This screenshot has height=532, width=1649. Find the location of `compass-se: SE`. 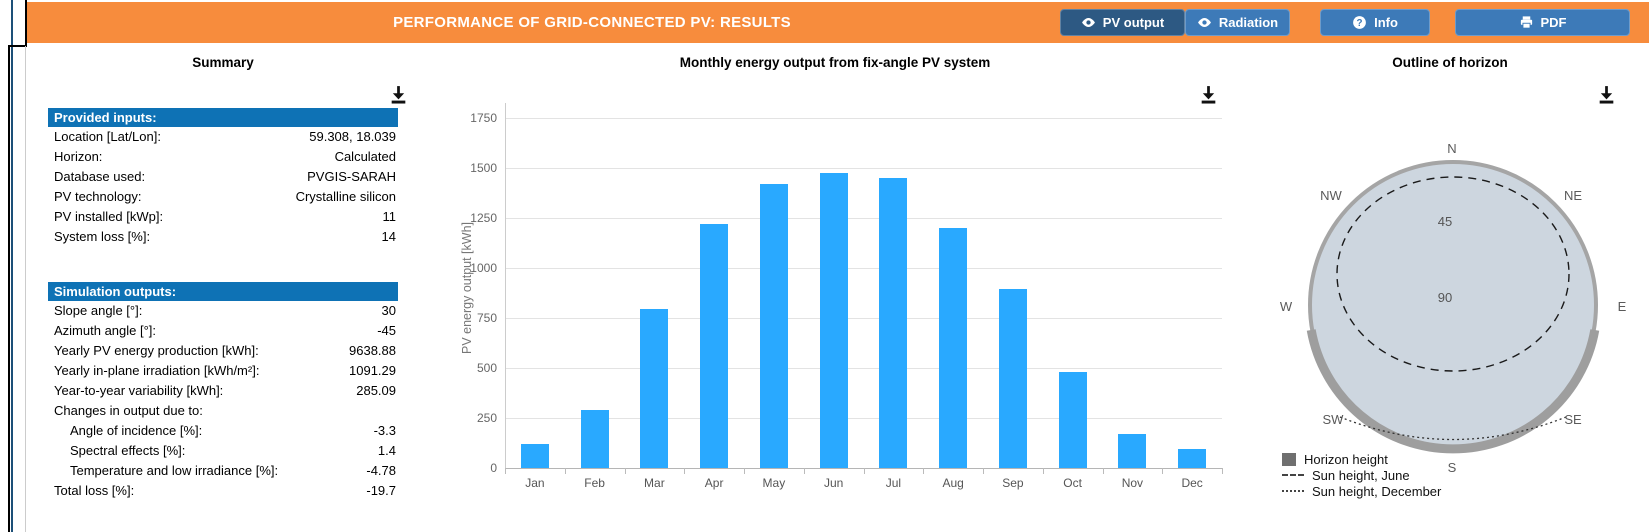

compass-se: SE is located at coordinates (1573, 419).